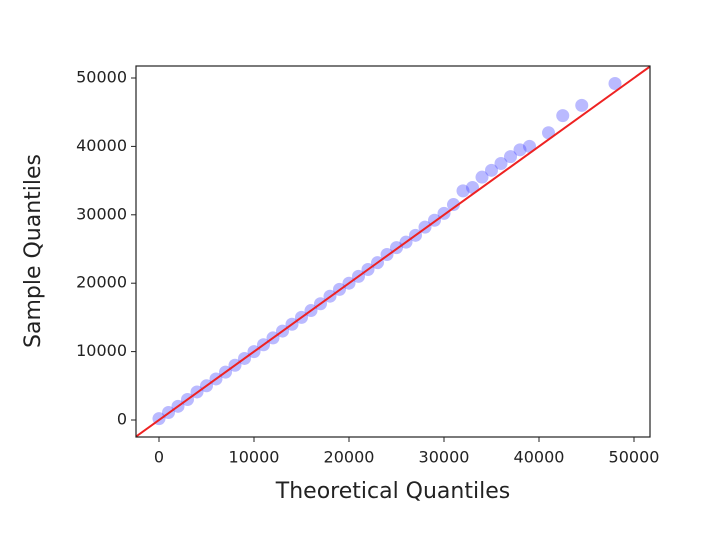 The image size is (721, 541). I want to click on y-tick-label: 0, so click(122, 419).